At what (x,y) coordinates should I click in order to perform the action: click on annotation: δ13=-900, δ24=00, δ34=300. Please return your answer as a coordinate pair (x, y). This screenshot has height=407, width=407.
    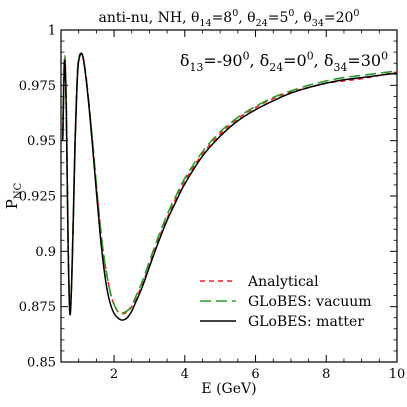
    Looking at the image, I should click on (284, 61).